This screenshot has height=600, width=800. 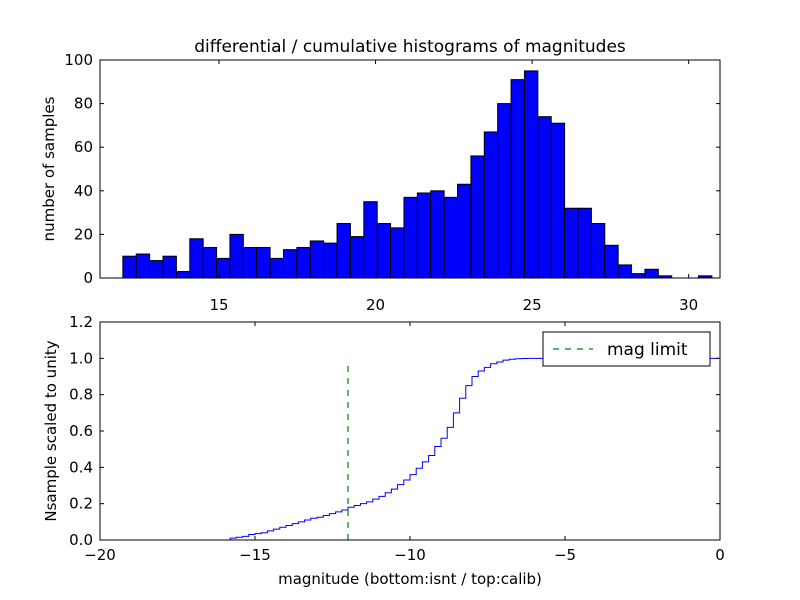 What do you see at coordinates (81, 504) in the screenshot?
I see `cumulative-y-tick-label: 0.2` at bounding box center [81, 504].